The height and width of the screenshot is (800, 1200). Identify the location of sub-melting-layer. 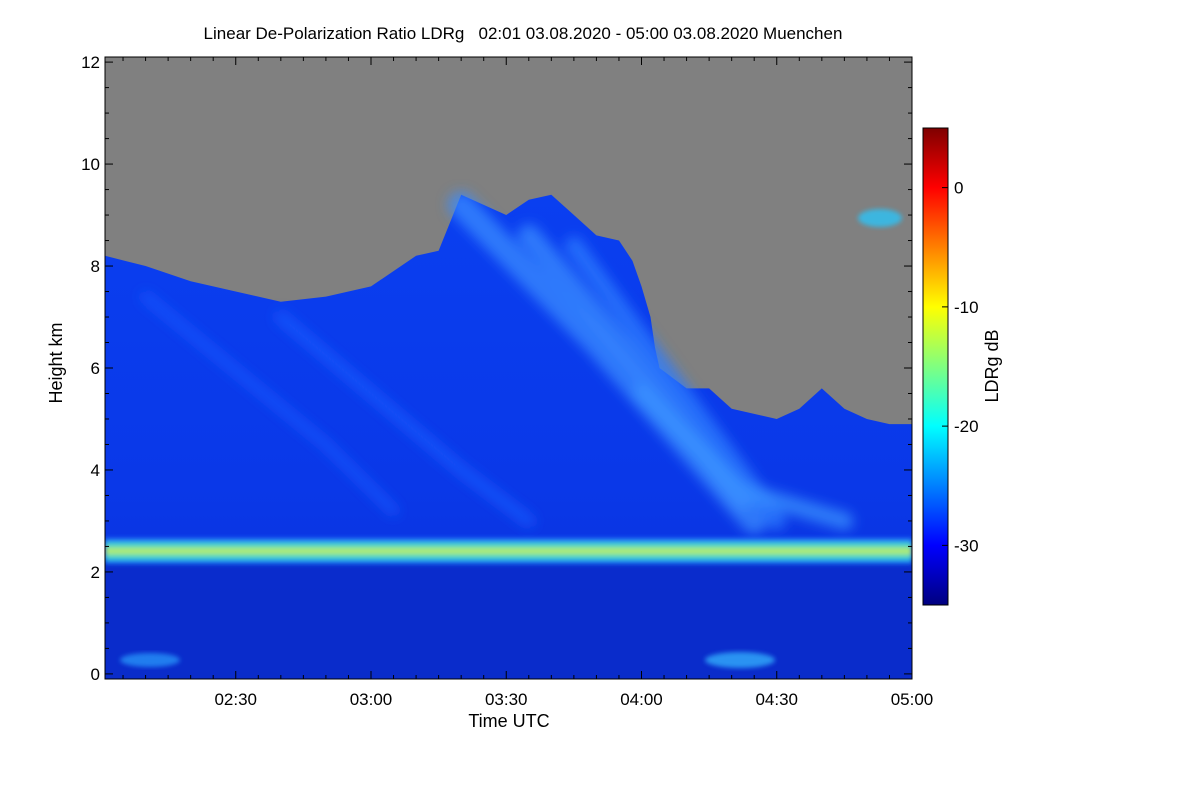
(508, 618).